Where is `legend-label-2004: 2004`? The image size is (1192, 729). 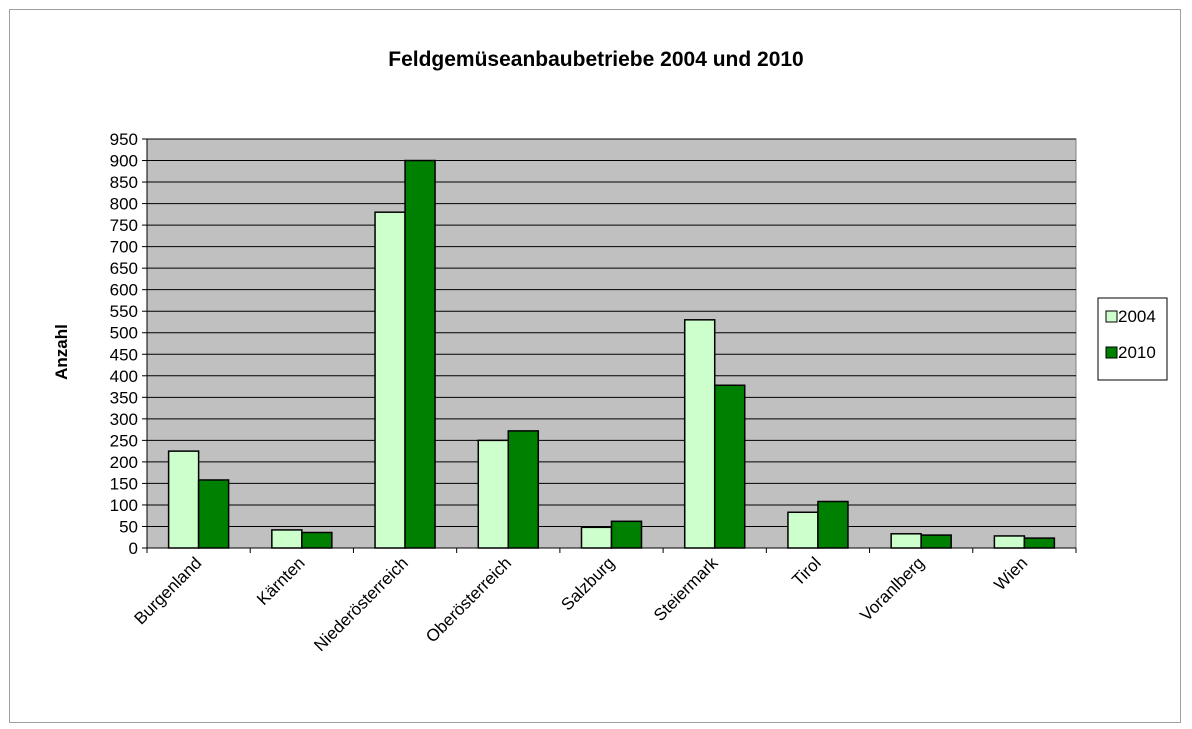 legend-label-2004: 2004 is located at coordinates (1137, 316).